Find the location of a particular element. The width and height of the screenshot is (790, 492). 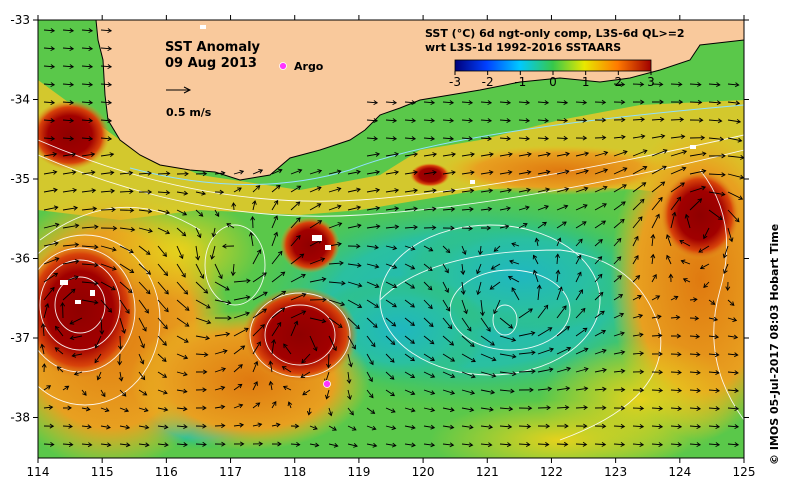

map-title: SST Anomaly is located at coordinates (213, 47).